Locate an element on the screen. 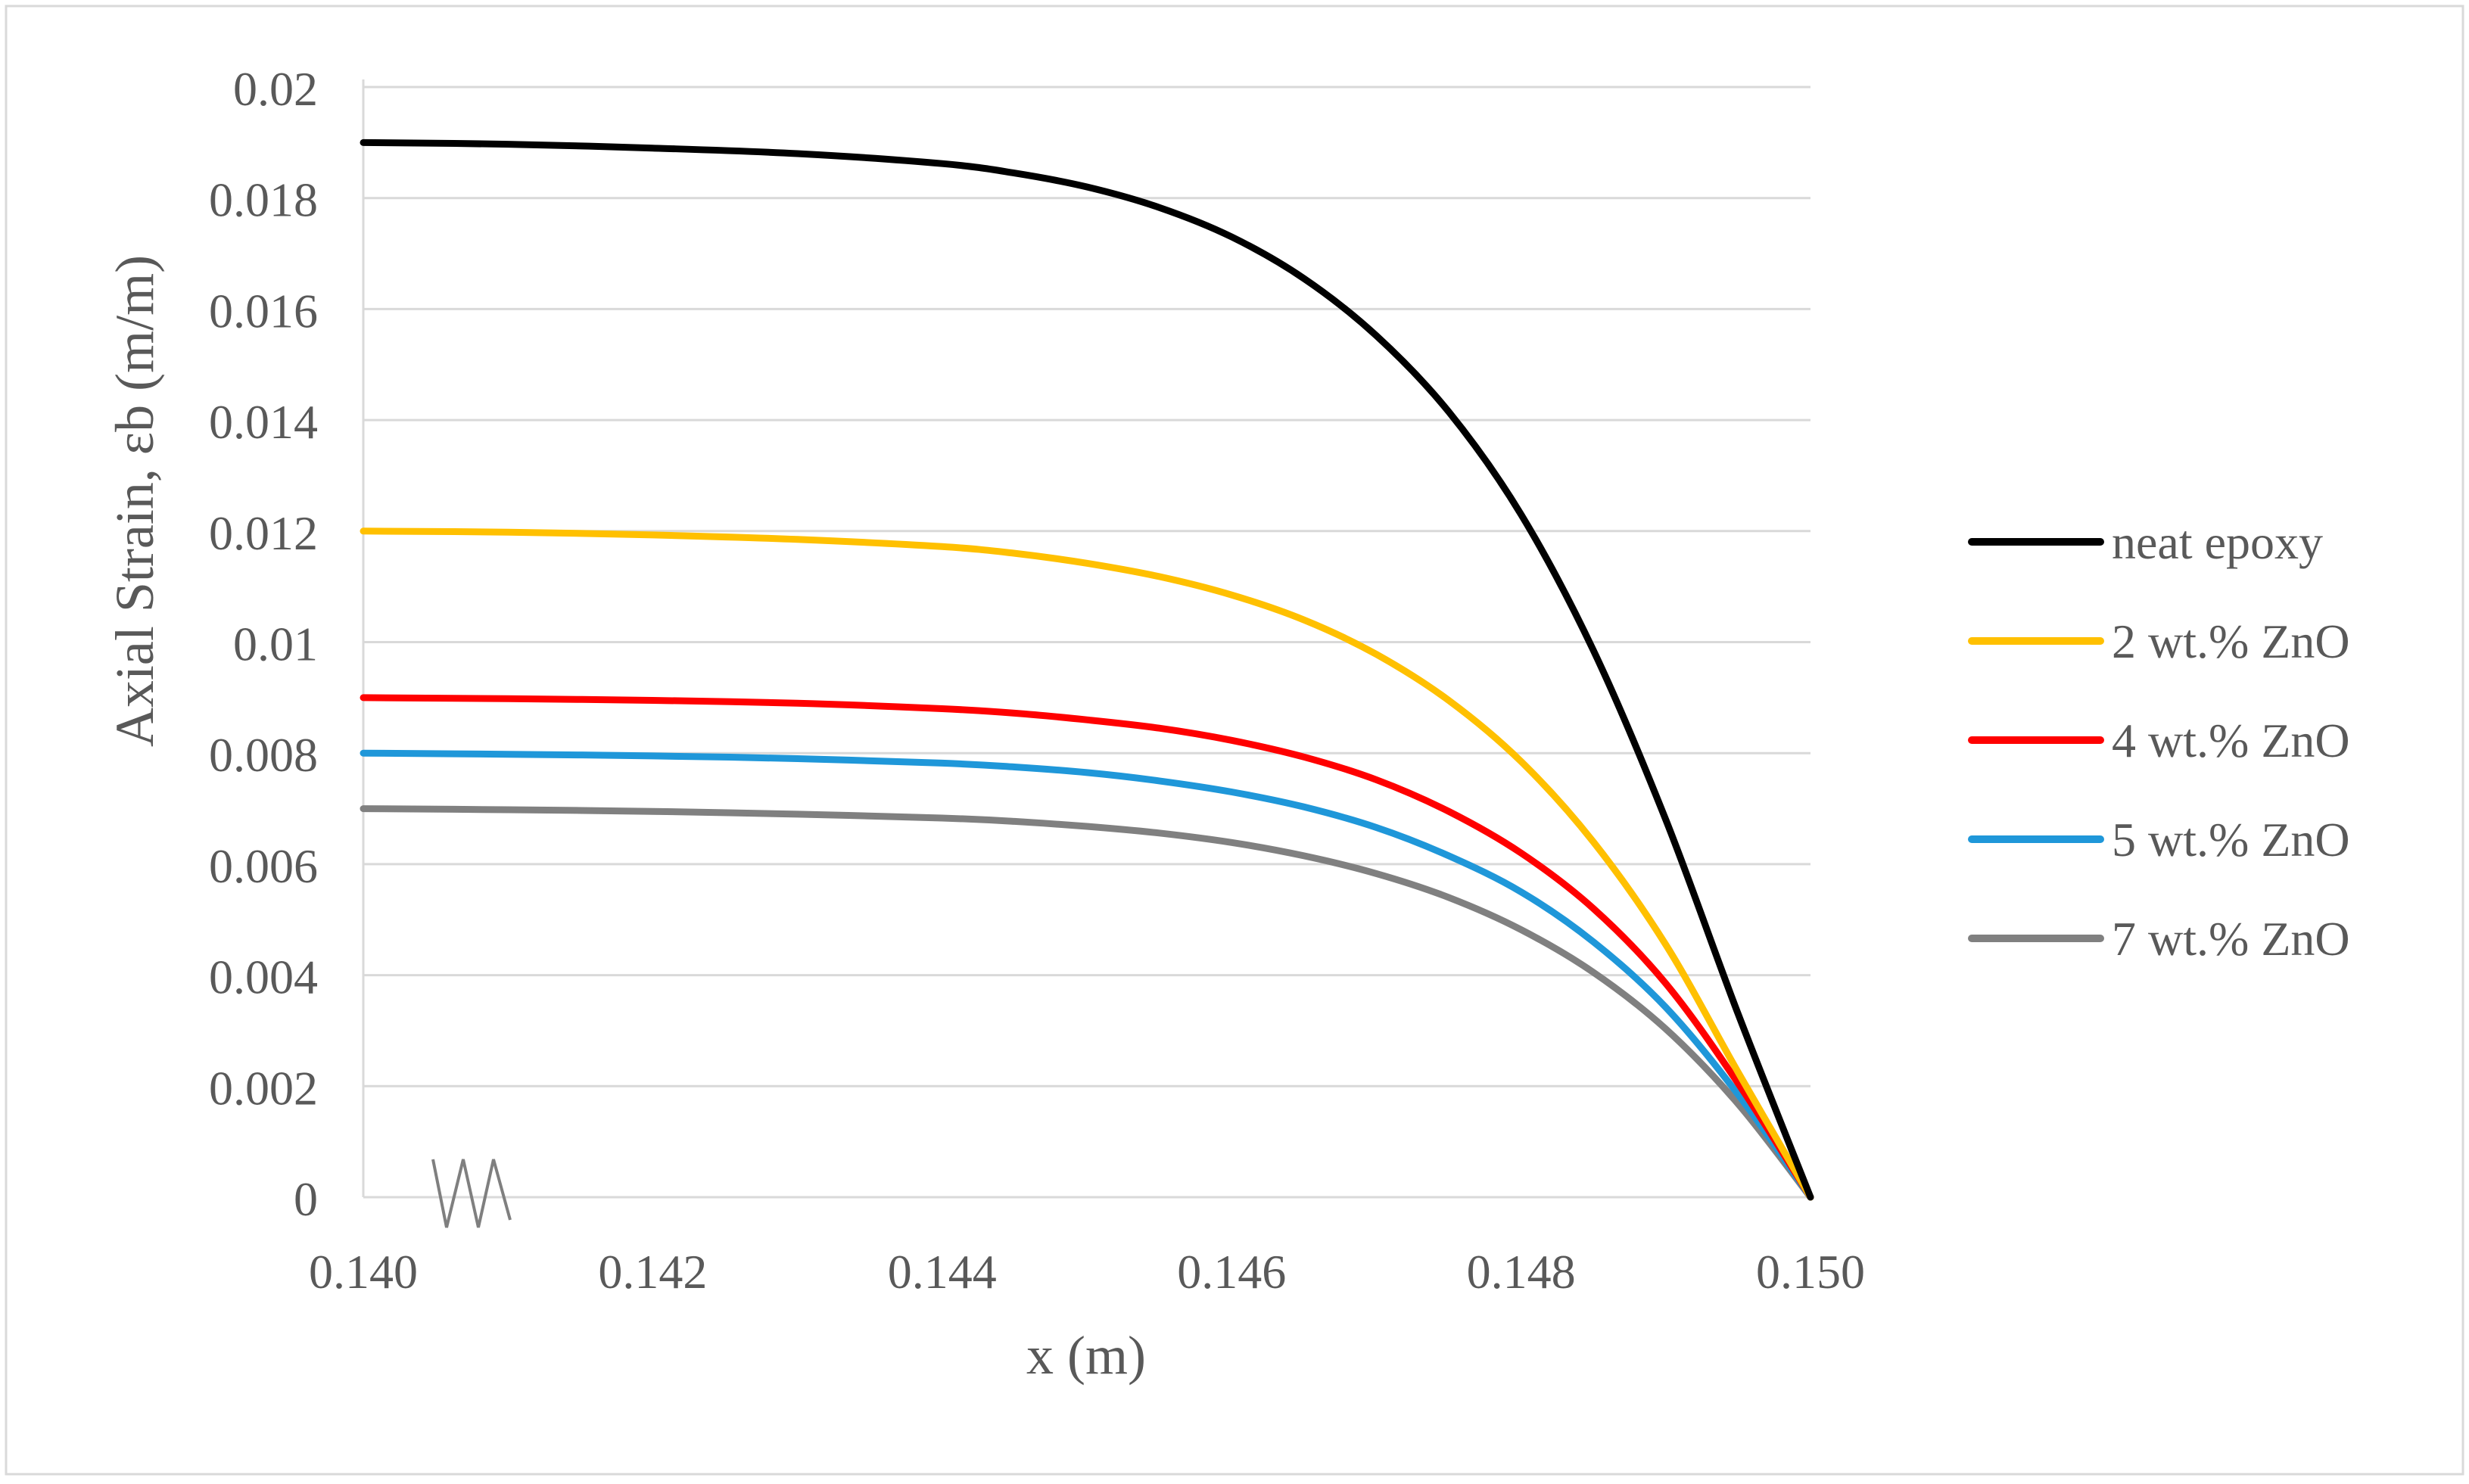  y-tick-label: 0.006 is located at coordinates (264, 866).